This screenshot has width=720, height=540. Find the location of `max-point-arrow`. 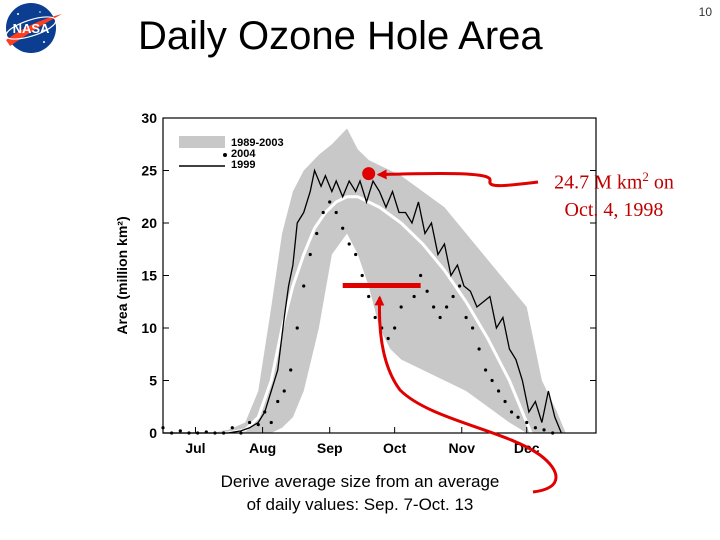

max-point-arrow is located at coordinates (457, 178).